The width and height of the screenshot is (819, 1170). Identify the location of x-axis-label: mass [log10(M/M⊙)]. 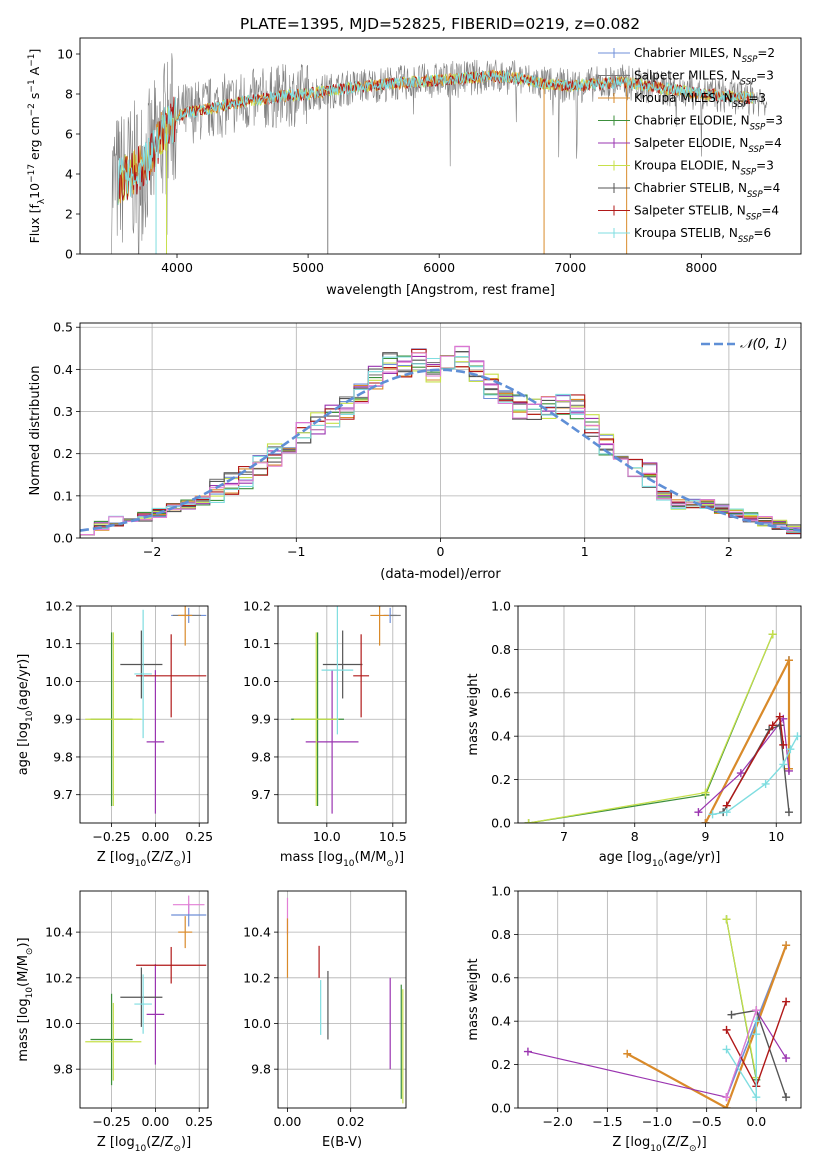
(342, 859).